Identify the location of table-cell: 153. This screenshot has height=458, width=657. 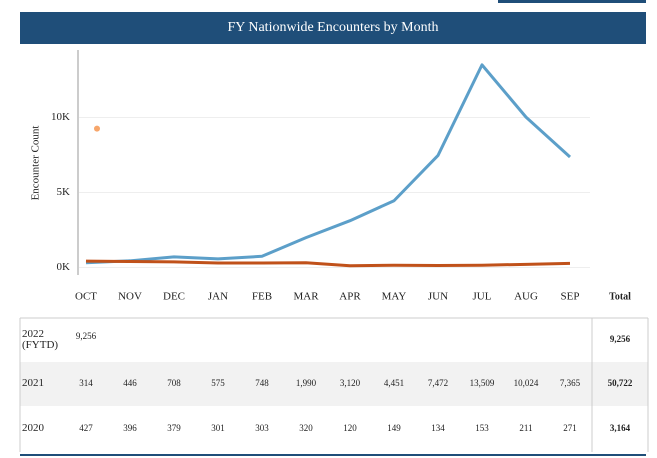
(482, 428).